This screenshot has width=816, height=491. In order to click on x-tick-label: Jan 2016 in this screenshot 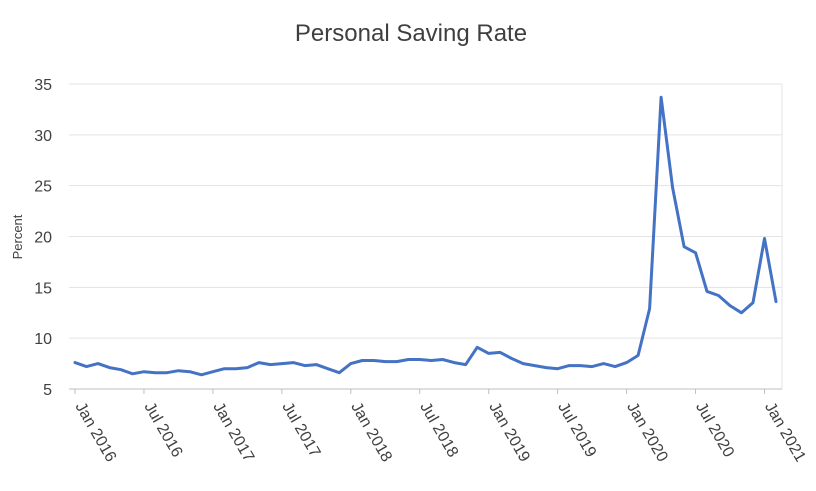, I will do `click(96, 433)`.